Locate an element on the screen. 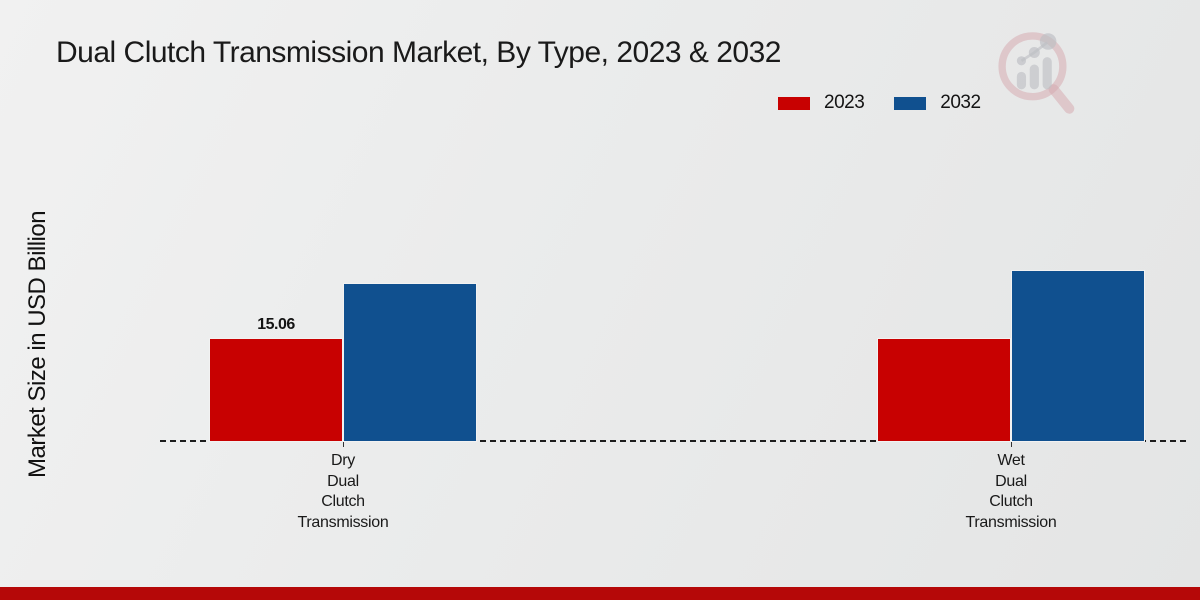 This screenshot has width=1200, height=600. category-label: Dry Dual Clutch Transmission is located at coordinates (343, 492).